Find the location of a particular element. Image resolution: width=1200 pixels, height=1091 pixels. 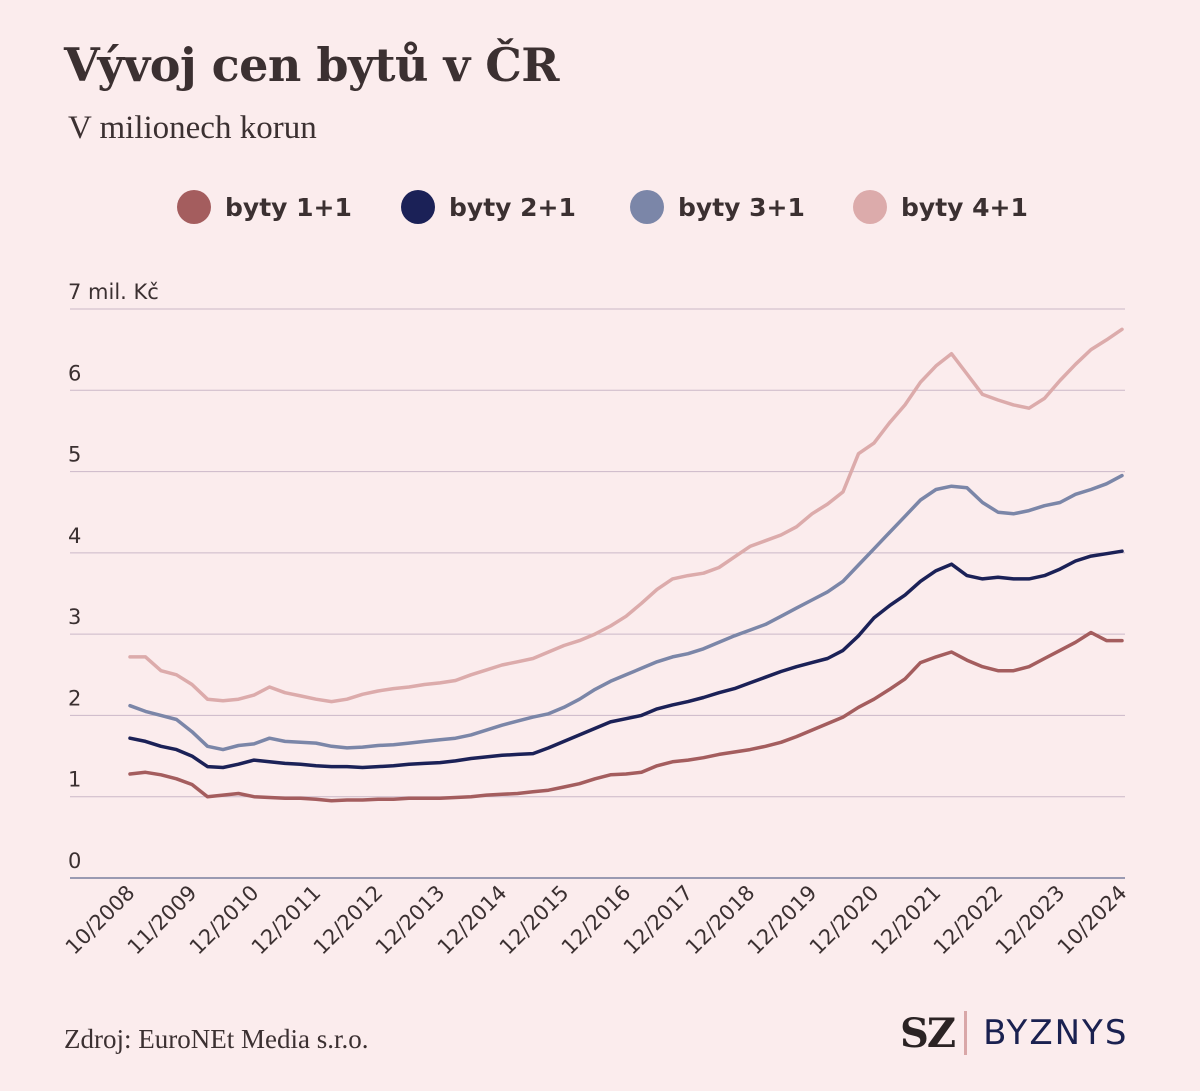

source-note: Zdroj: EuroNEt Media s.r.o. is located at coordinates (216, 1039).